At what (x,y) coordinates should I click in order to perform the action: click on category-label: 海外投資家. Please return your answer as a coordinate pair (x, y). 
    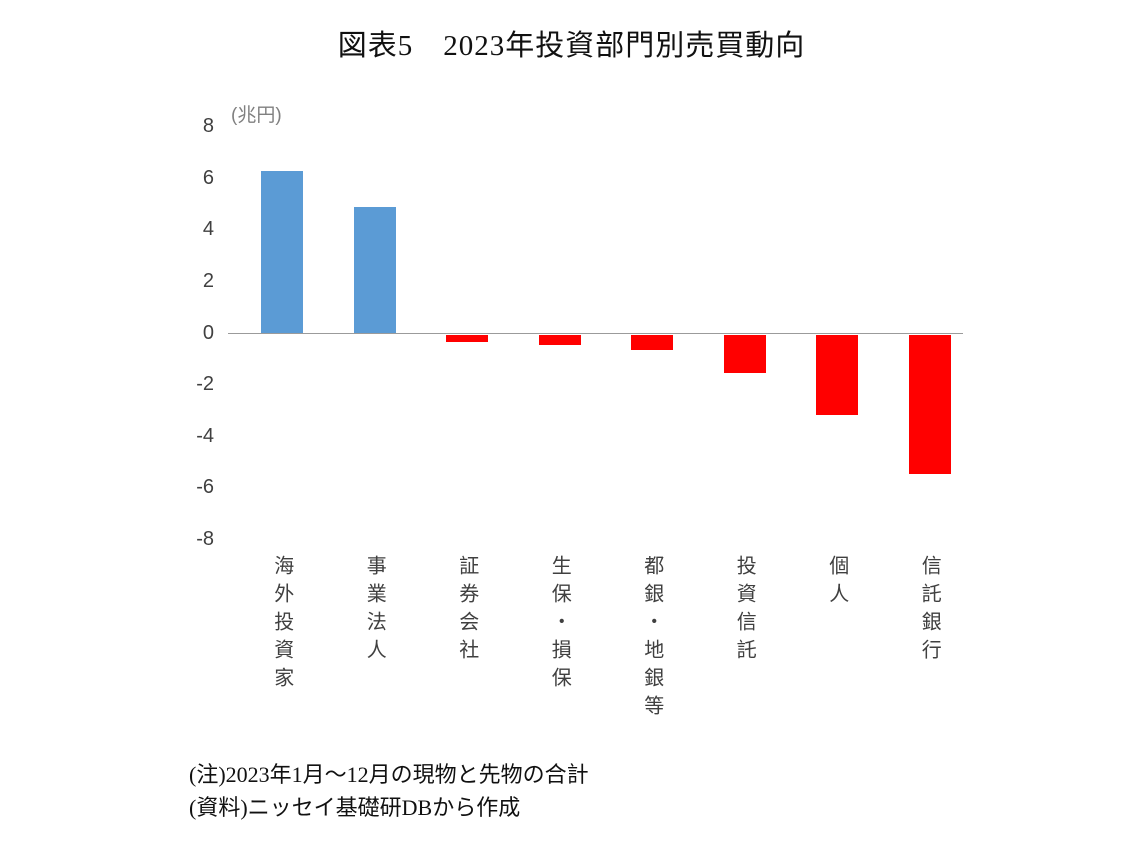
    Looking at the image, I should click on (281, 625).